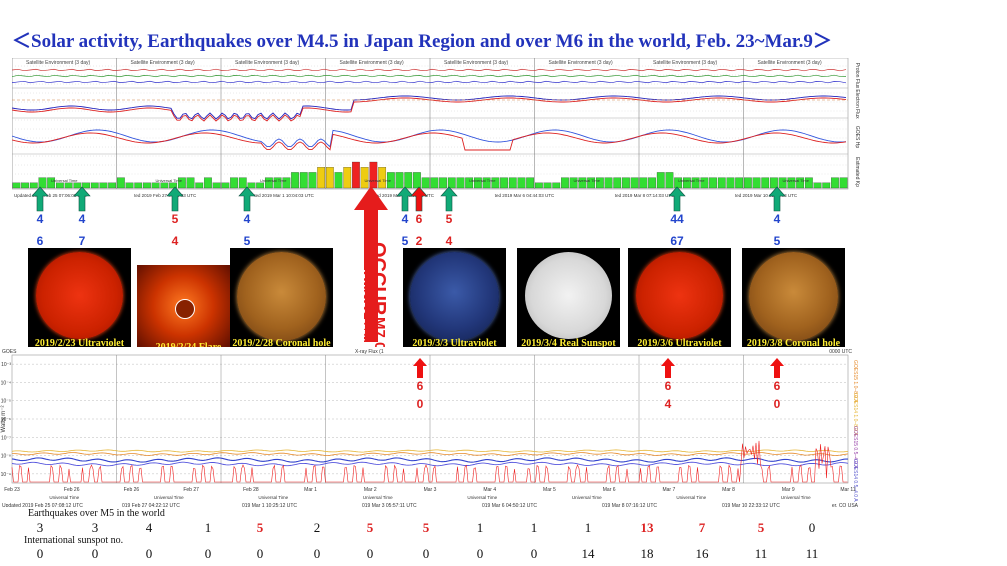 The height and width of the screenshot is (566, 1007). I want to click on sun-disk, so click(568, 295).